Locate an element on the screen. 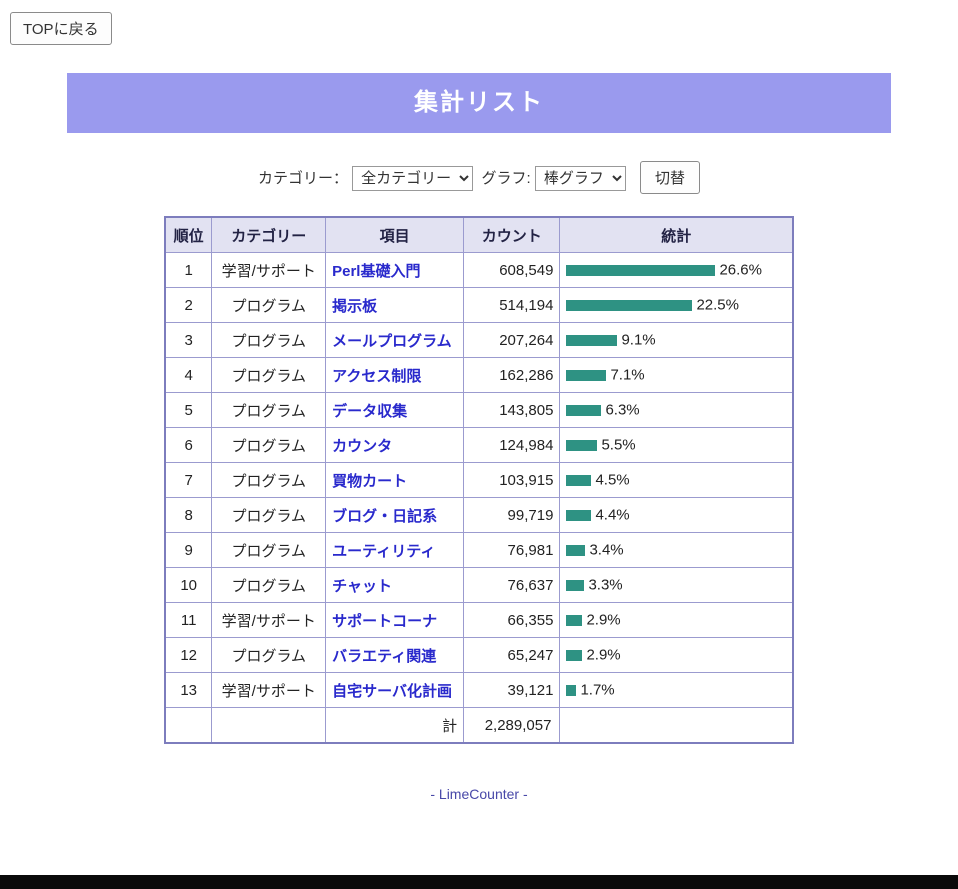 This screenshot has width=958, height=889. rank-cell: 1 is located at coordinates (188, 270).